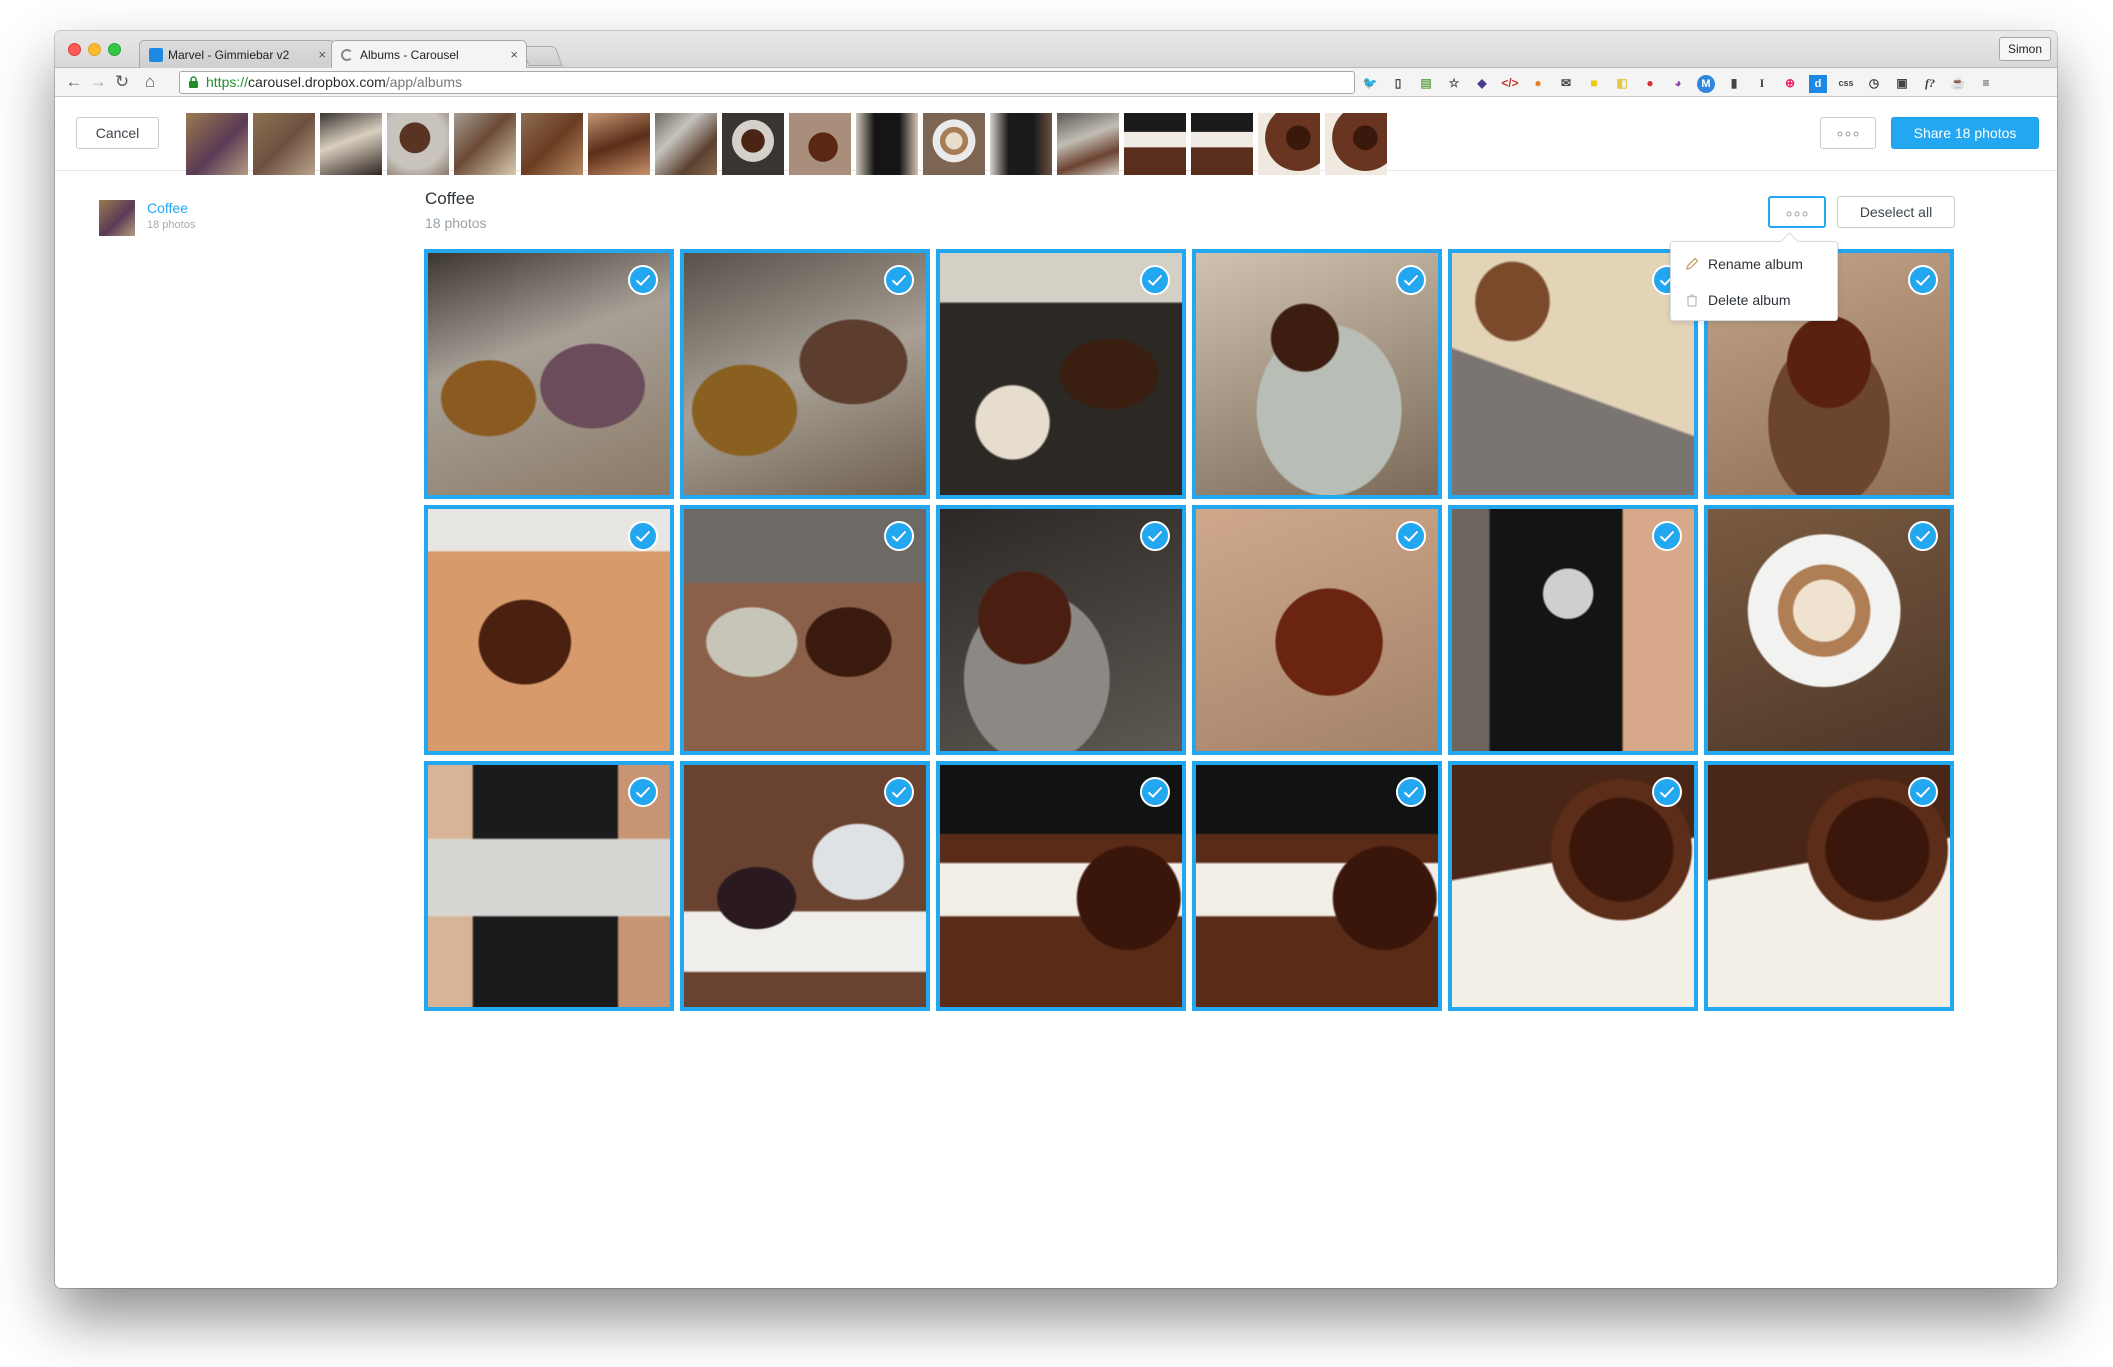 The width and height of the screenshot is (2113, 1367). Describe the element at coordinates (98, 81) in the screenshot. I see `forward-icon: →` at that location.